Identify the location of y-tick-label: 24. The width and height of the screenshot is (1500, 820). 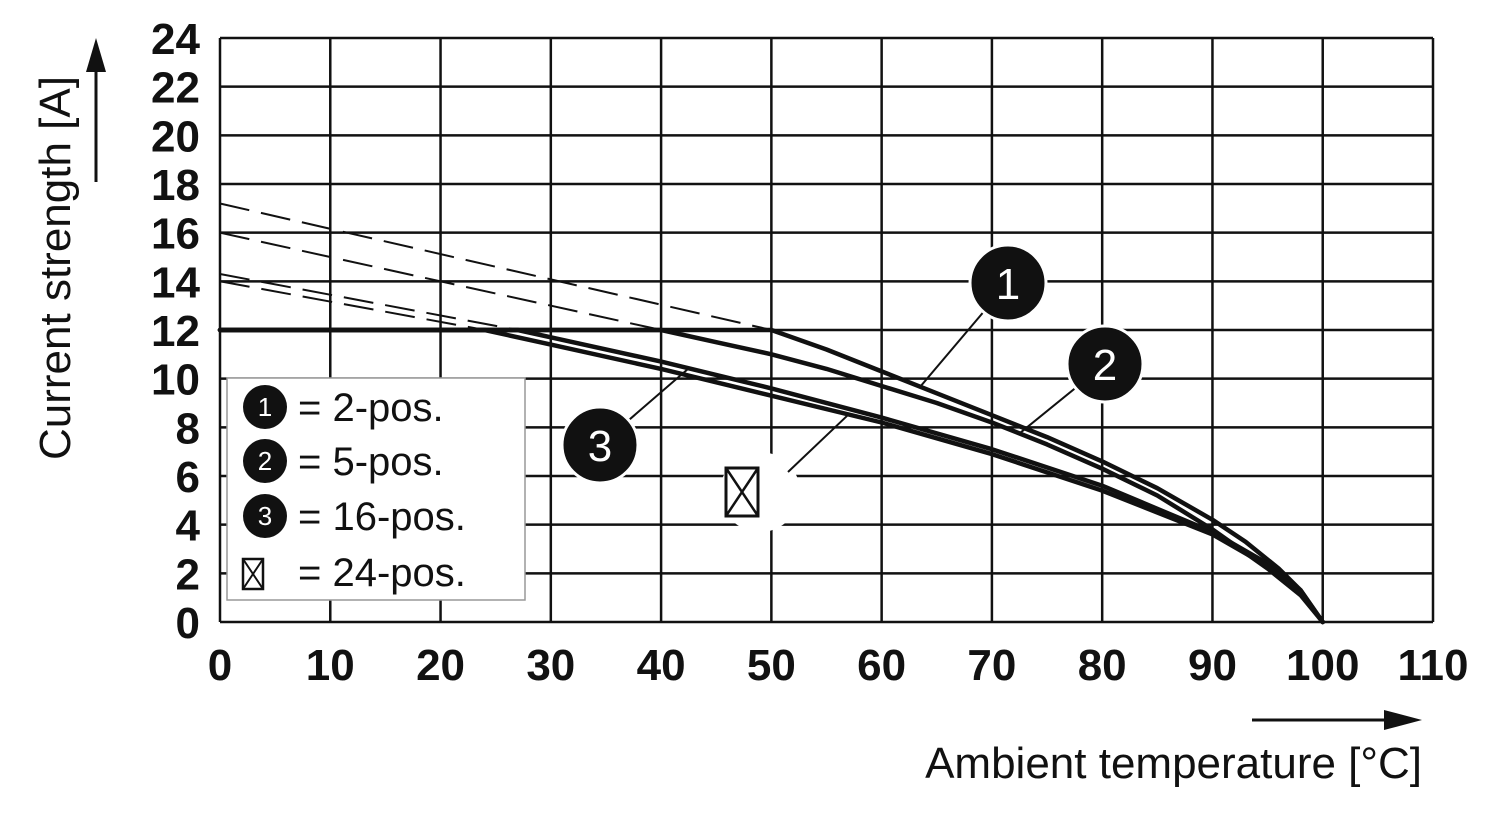
(175, 39).